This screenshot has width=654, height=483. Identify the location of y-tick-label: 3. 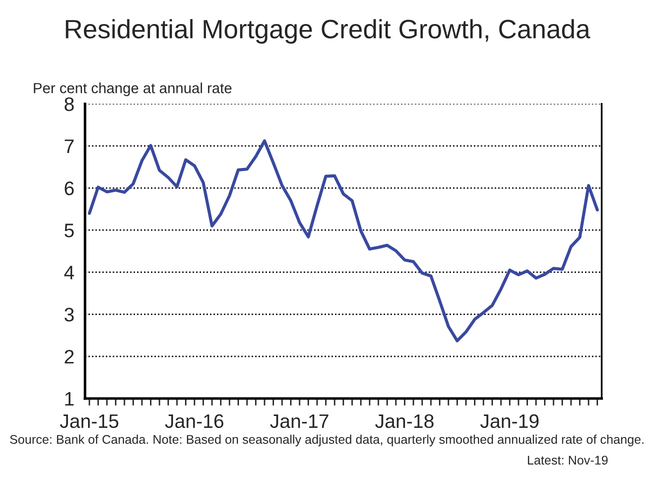
(69, 315).